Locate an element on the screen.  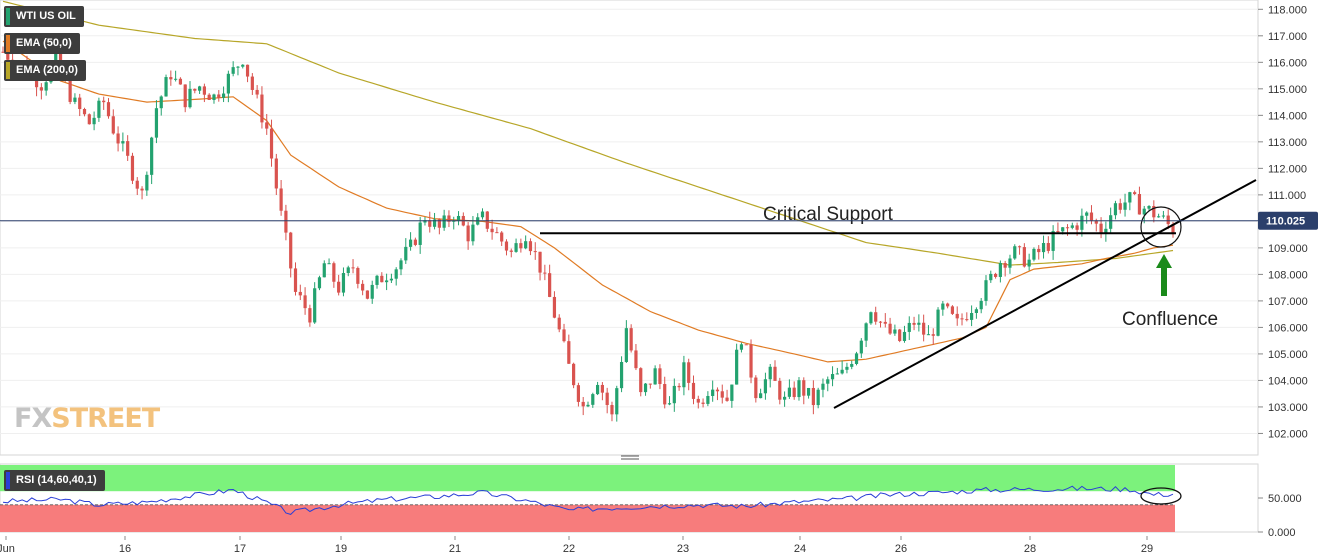
pane-splitter-handle is located at coordinates (630, 457).